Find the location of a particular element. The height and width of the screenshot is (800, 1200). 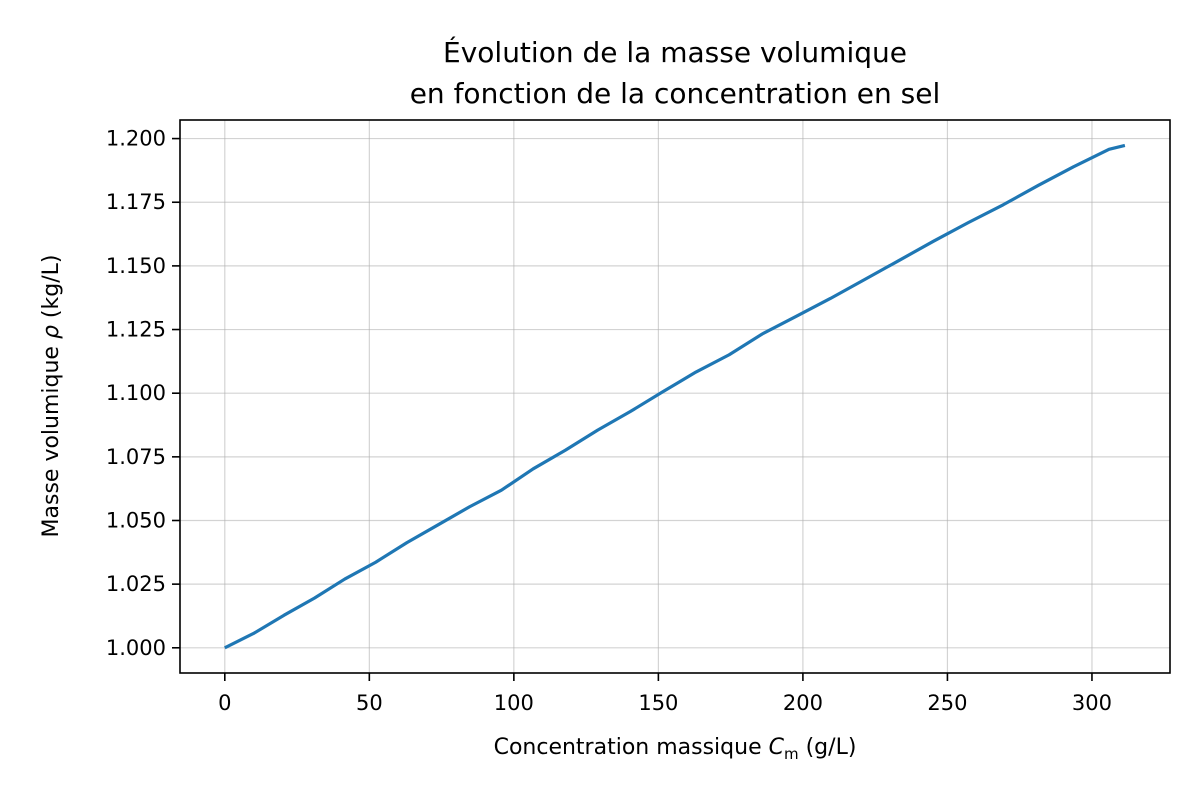

y-tick-label: 1.025 is located at coordinates (136, 584).